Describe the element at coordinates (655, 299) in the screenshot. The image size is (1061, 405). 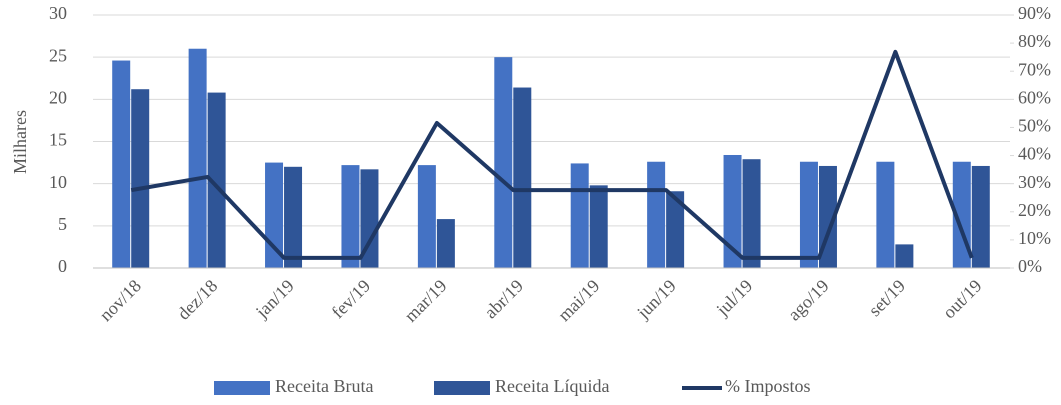
I see `x-tick-label: jun/19` at that location.